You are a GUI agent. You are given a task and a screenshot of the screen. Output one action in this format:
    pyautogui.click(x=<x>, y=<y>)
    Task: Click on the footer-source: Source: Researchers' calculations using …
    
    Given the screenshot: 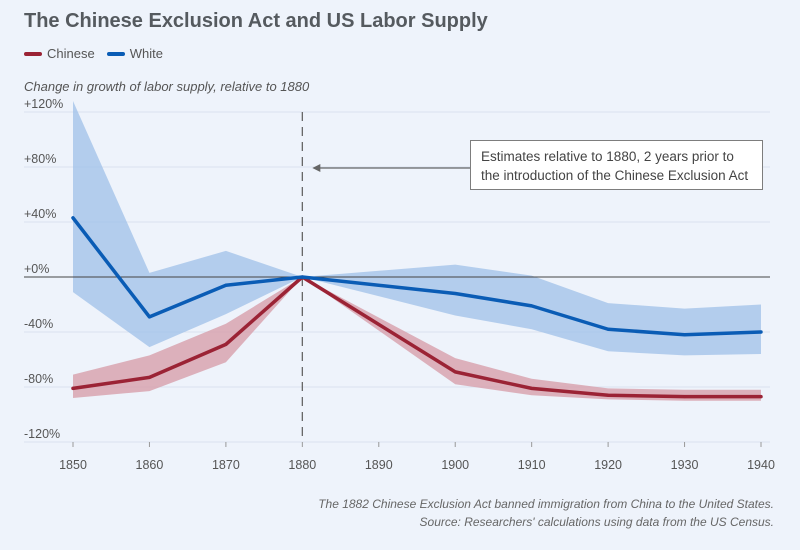 What is the action you would take?
    pyautogui.click(x=596, y=522)
    